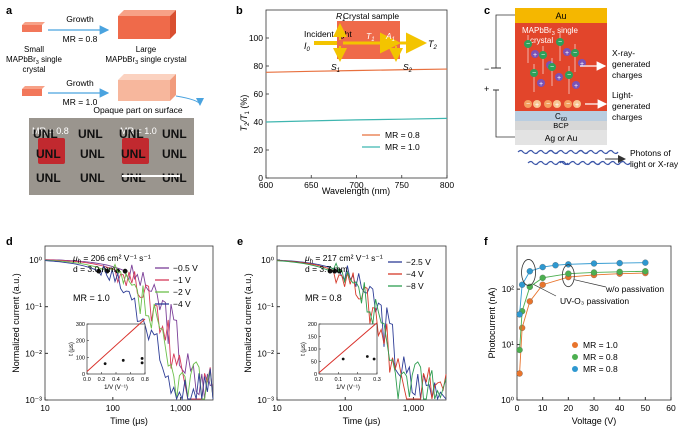 This screenshot has height=433, width=685. What do you see at coordinates (600, 357) in the screenshot?
I see `f-legend-label: MR = 0.8` at bounding box center [600, 357].